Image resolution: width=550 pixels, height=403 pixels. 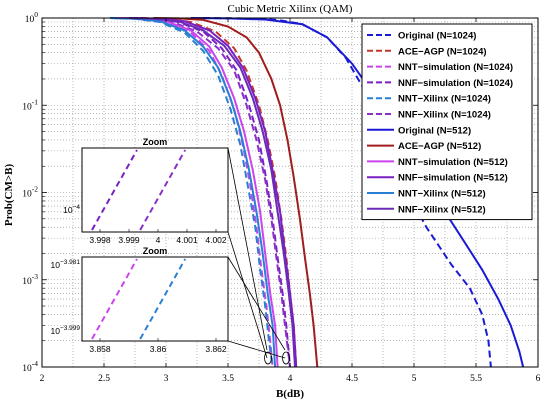 I want to click on legend-label: NNF−Xilinx (N=1024), so click(x=444, y=115).